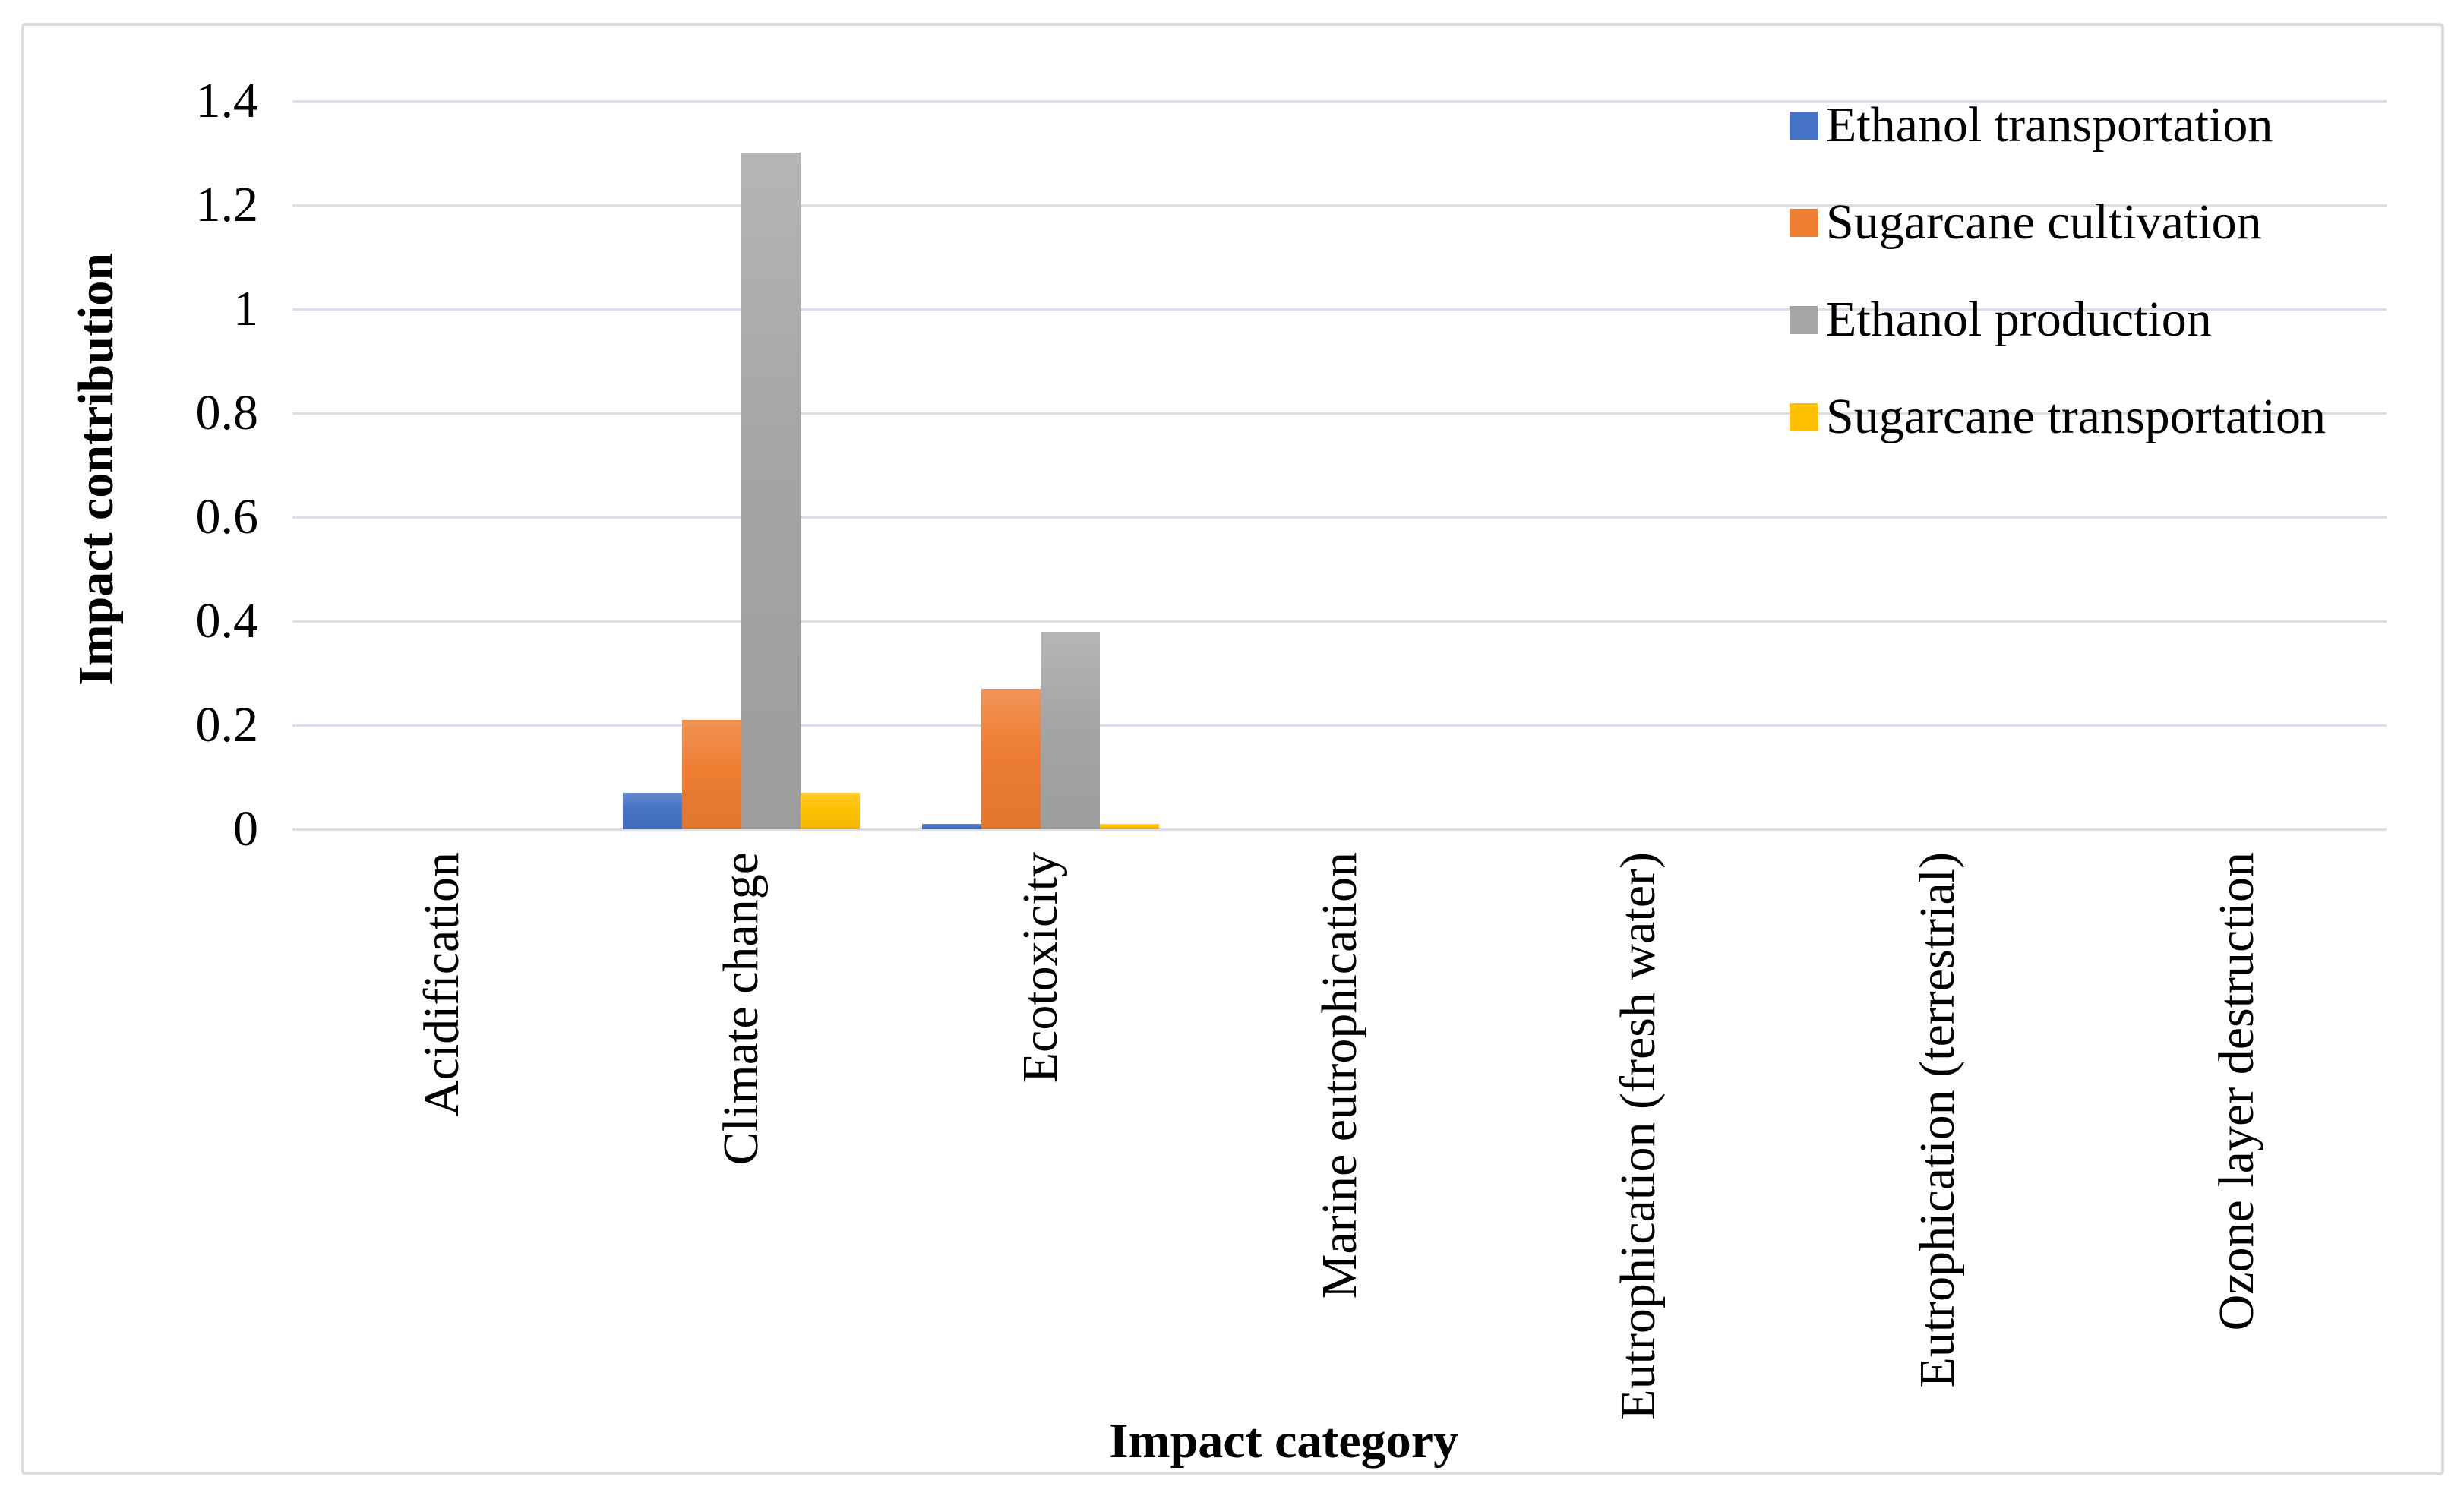 The width and height of the screenshot is (2464, 1499). Describe the element at coordinates (741, 1009) in the screenshot. I see `category-label-climate-change: Climate change` at that location.